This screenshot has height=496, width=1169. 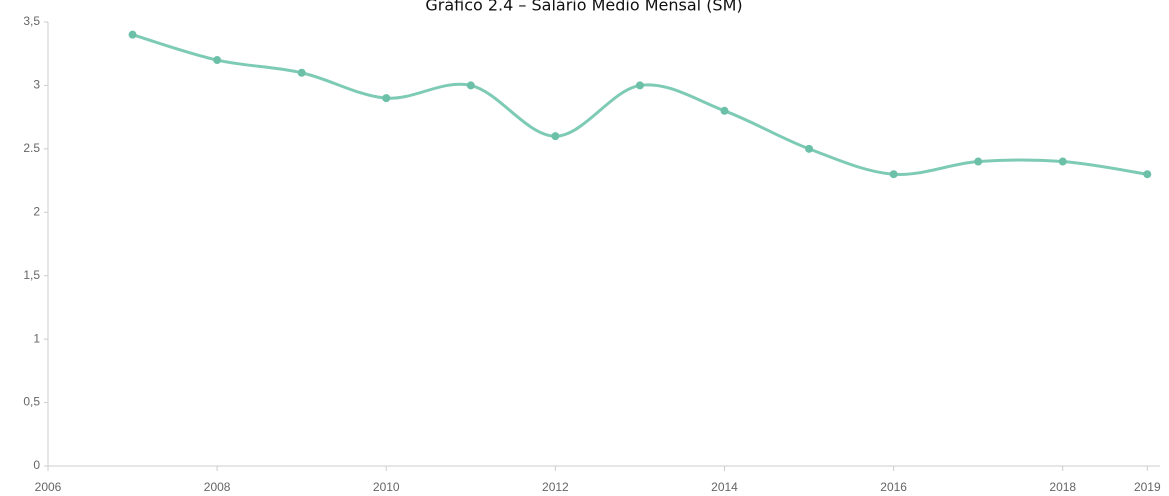 What do you see at coordinates (31, 21) in the screenshot?
I see `y-tick-label: 3,5` at bounding box center [31, 21].